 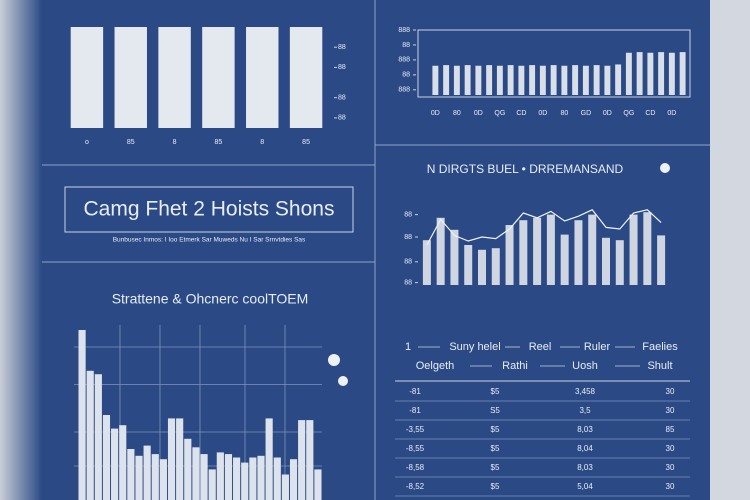 I want to click on trend-line, so click(x=544, y=227).